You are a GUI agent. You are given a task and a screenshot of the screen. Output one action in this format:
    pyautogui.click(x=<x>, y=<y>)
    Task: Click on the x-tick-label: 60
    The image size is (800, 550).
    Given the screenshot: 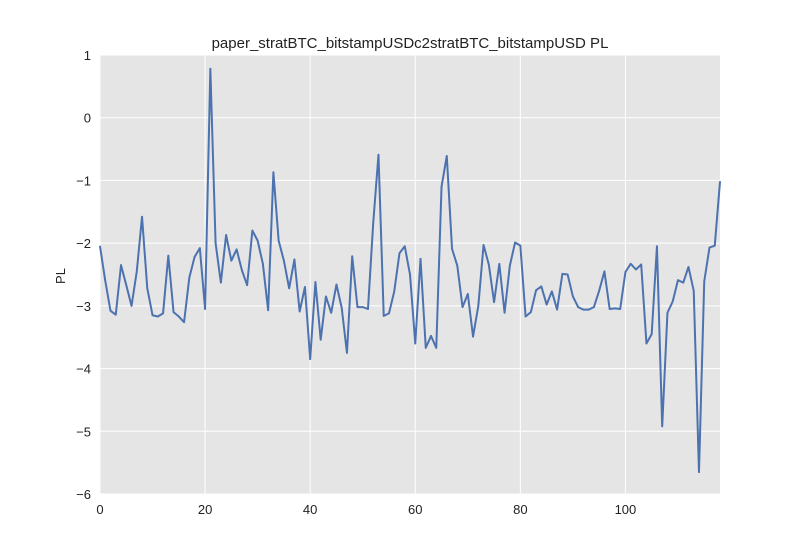 What is the action you would take?
    pyautogui.click(x=415, y=509)
    